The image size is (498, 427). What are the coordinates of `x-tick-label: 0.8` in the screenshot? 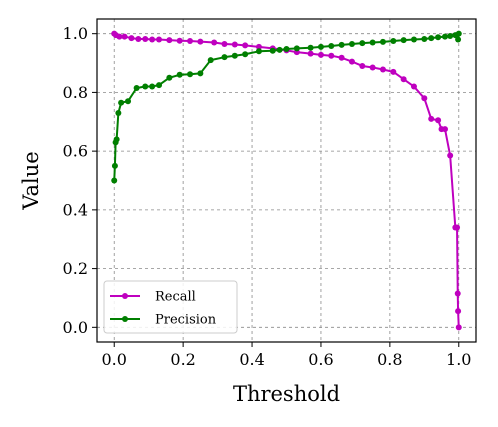 It's located at (389, 359).